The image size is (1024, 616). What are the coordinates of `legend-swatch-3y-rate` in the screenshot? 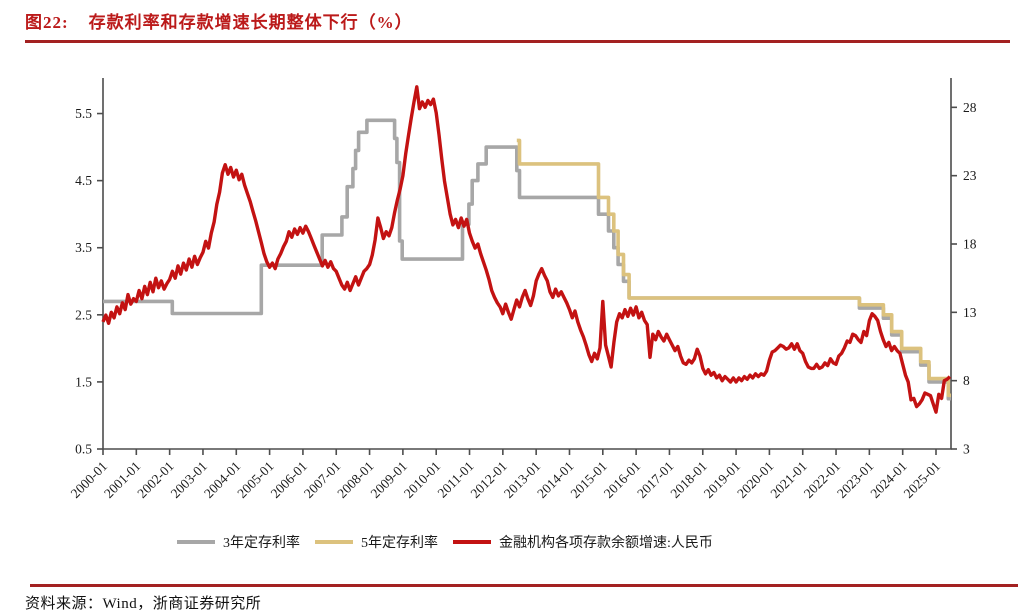 It's located at (196, 542).